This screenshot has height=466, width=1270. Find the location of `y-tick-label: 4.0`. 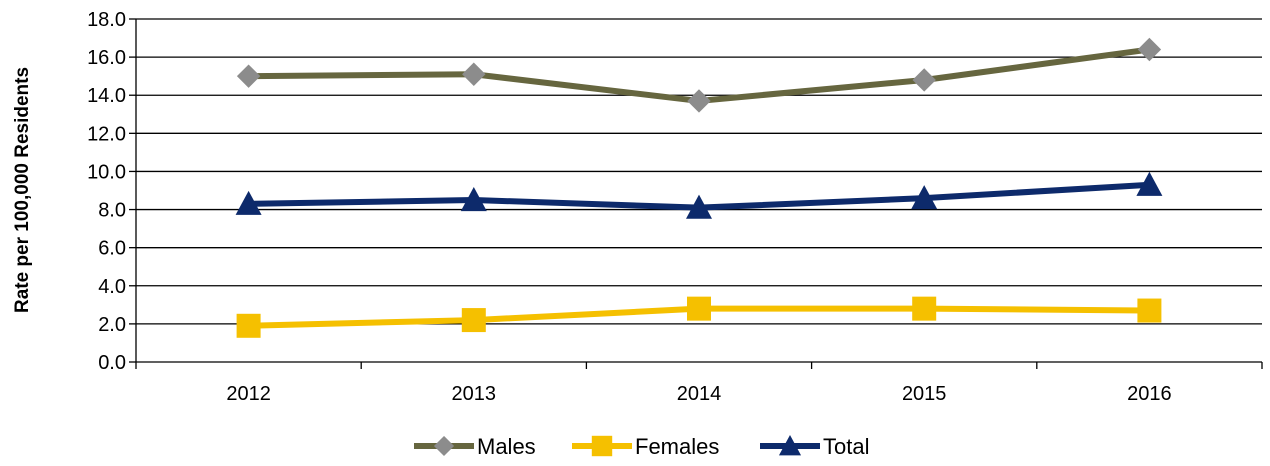

y-tick-label: 4.0 is located at coordinates (112, 287).